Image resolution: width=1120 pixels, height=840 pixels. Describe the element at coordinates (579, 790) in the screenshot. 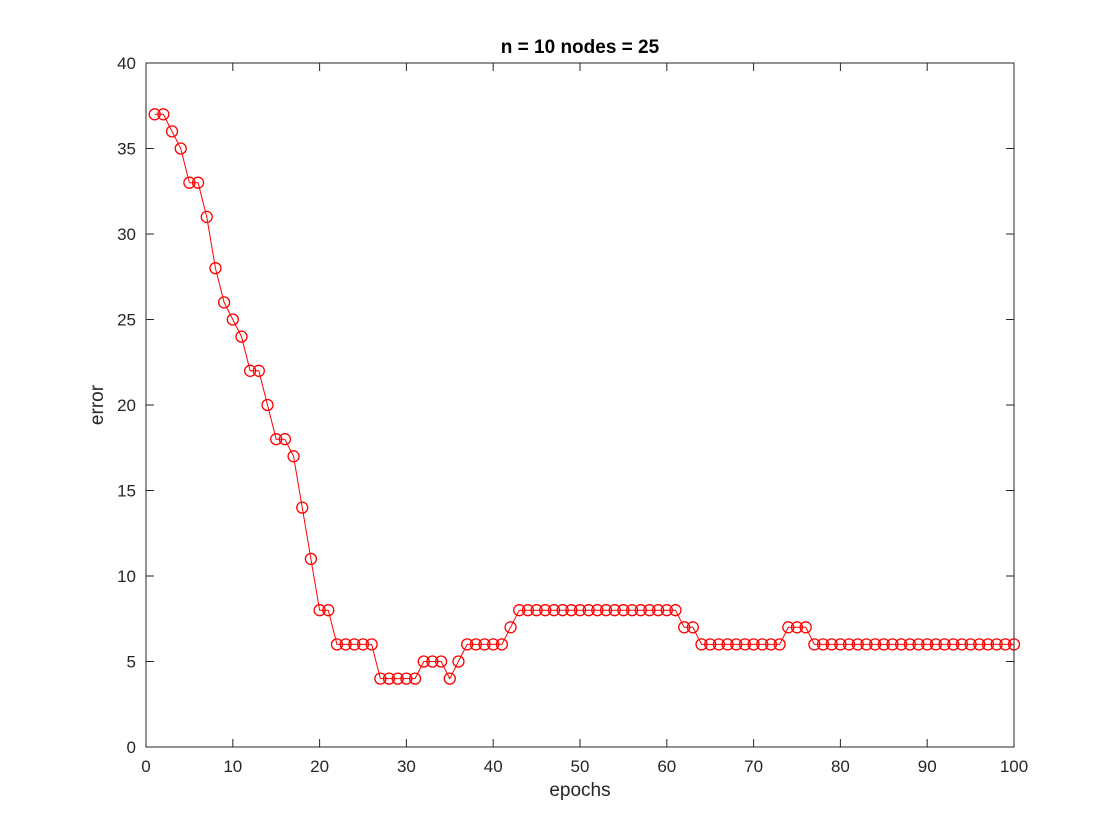

I see `x-axis-label: epochs` at that location.